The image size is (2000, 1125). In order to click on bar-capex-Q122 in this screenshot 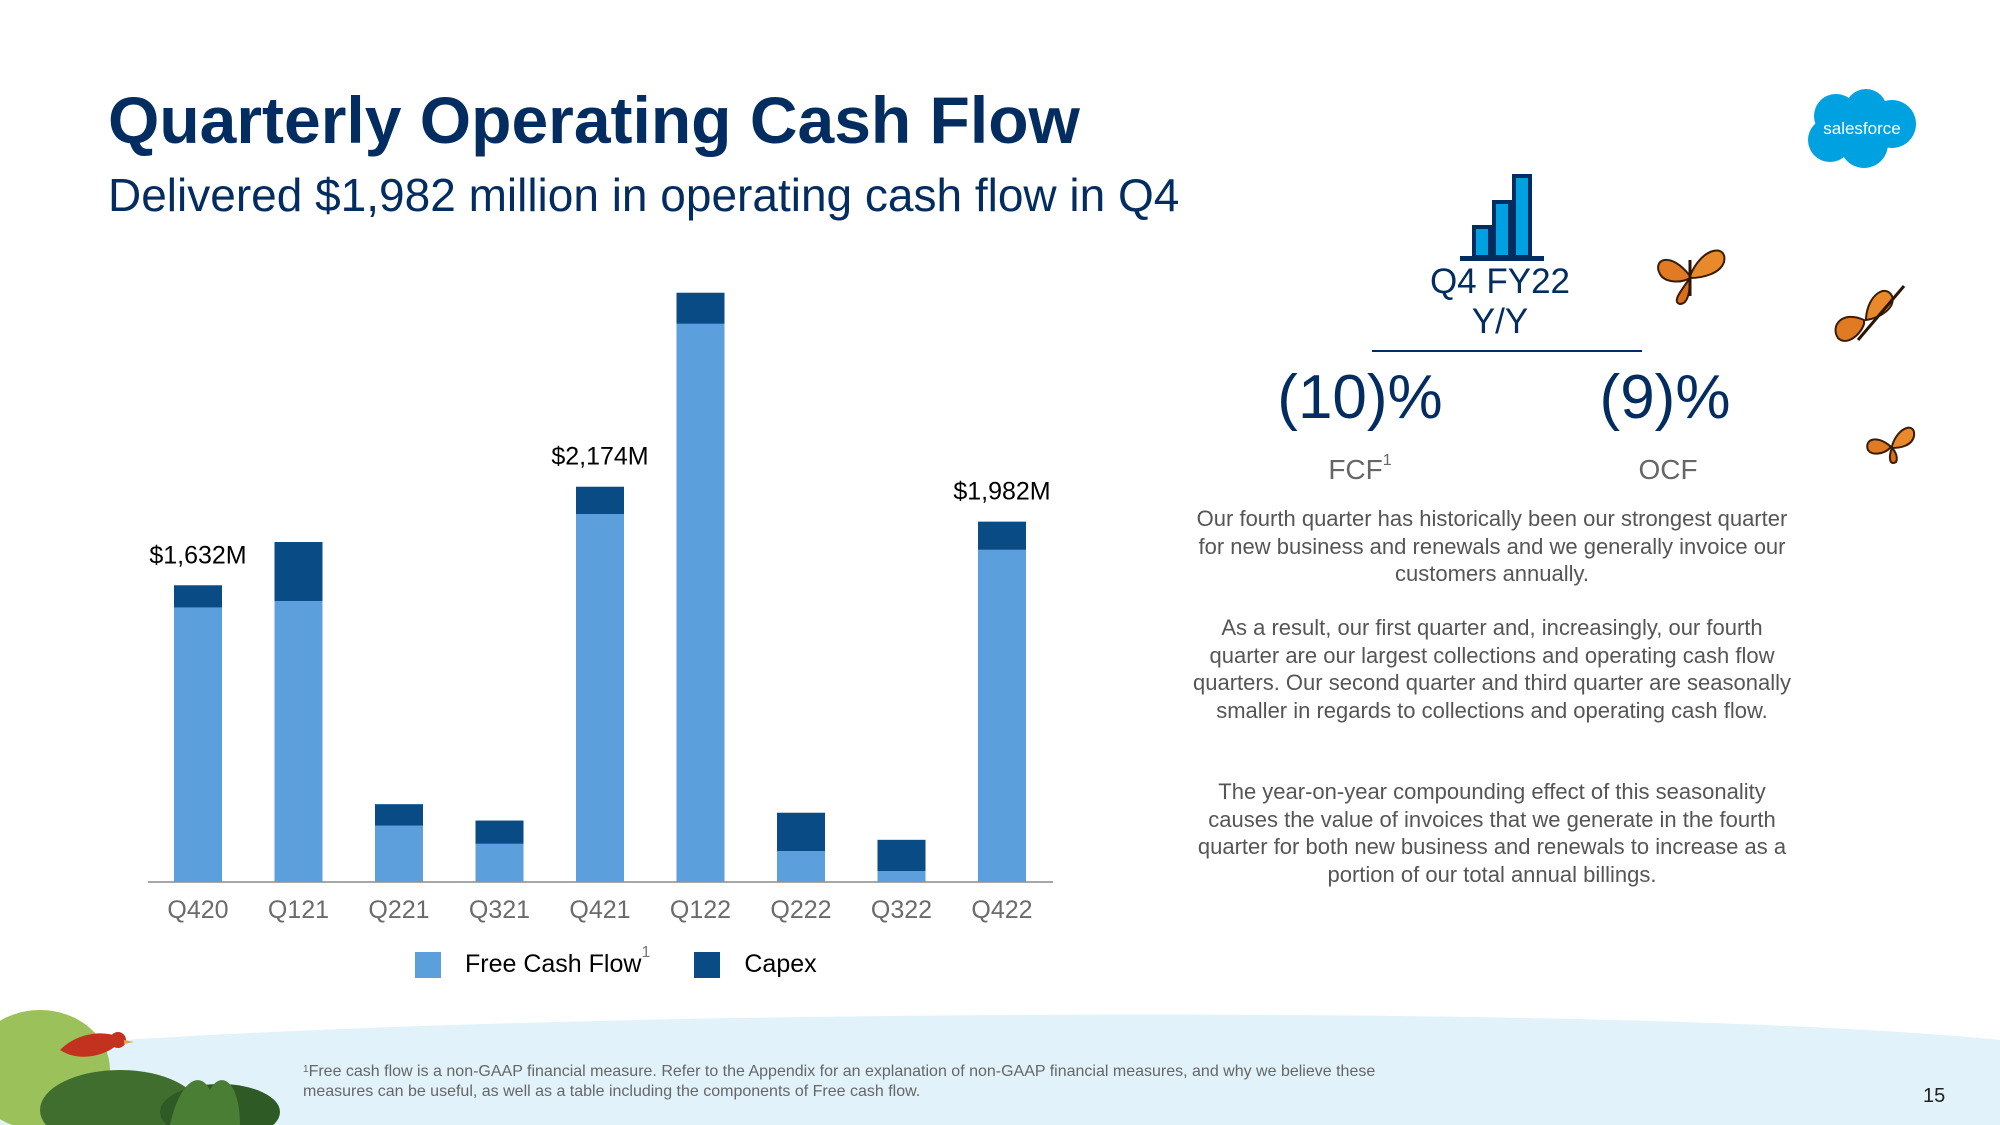, I will do `click(700, 308)`.